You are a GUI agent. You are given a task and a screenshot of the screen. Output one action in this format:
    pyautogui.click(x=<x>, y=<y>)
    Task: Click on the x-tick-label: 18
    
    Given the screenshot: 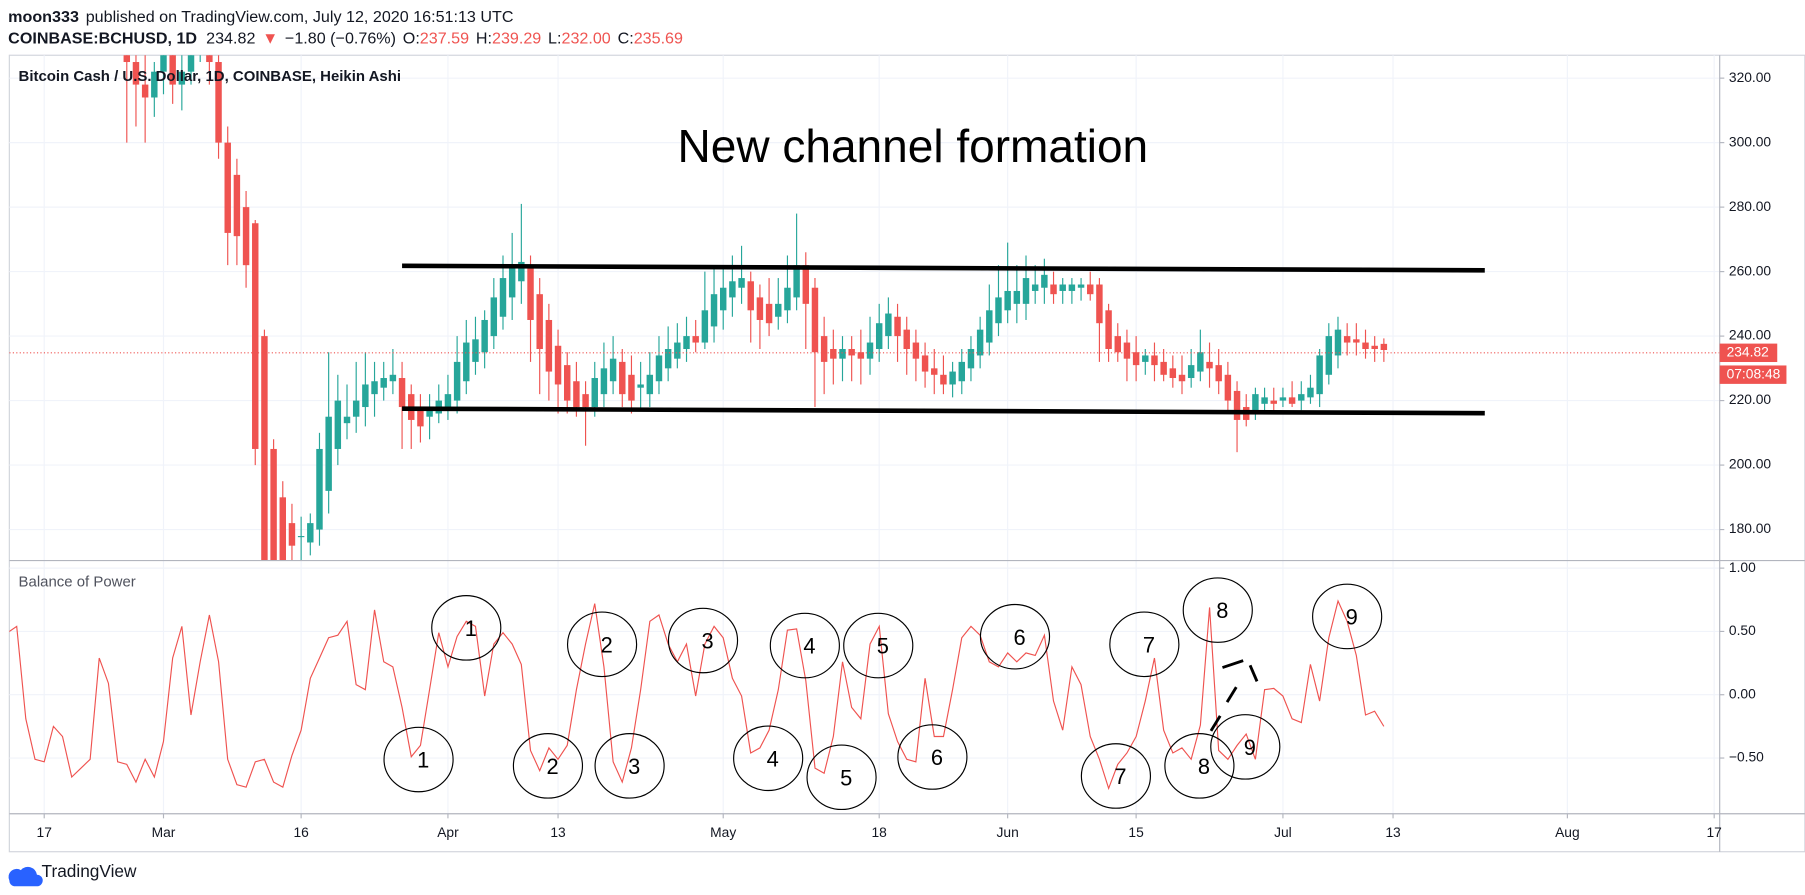 What is the action you would take?
    pyautogui.click(x=880, y=832)
    